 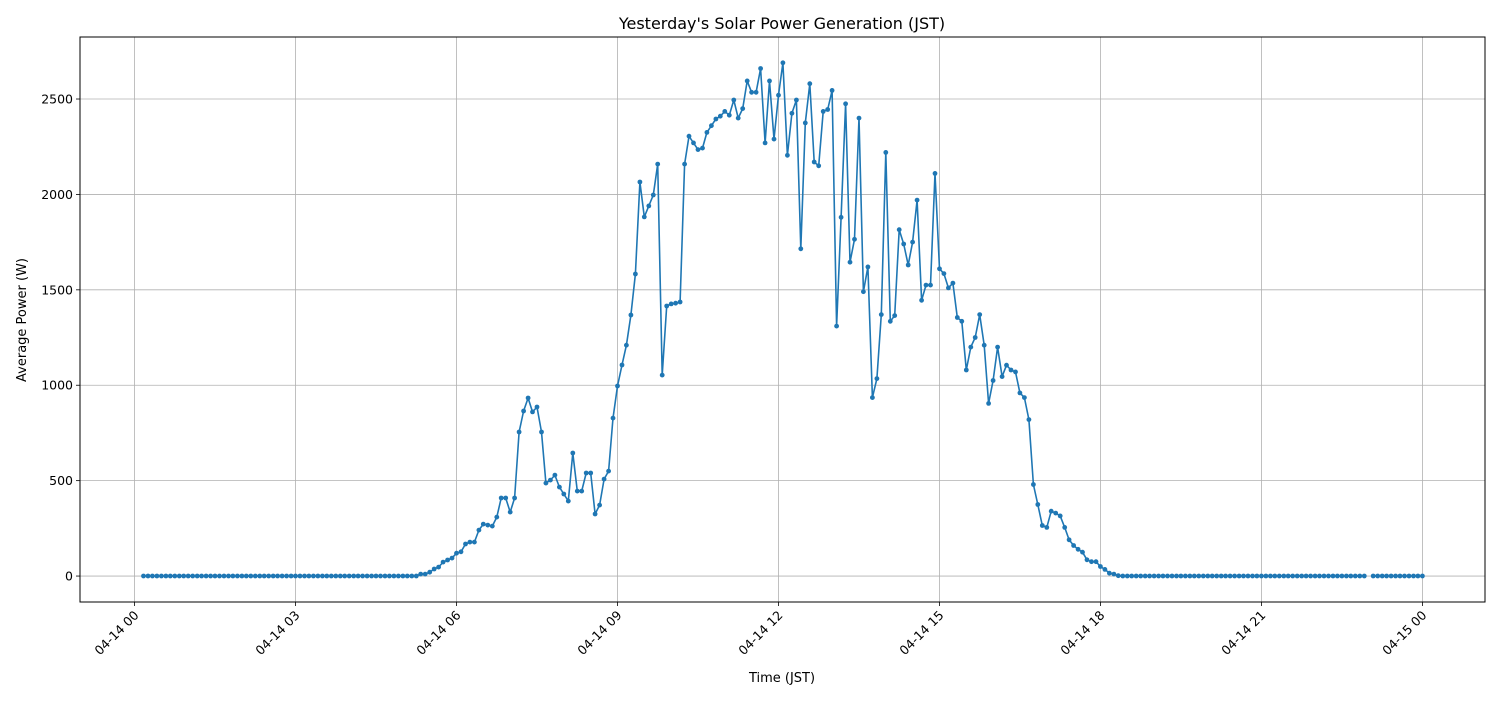 I want to click on y-tick-label: 1000, so click(x=57, y=385).